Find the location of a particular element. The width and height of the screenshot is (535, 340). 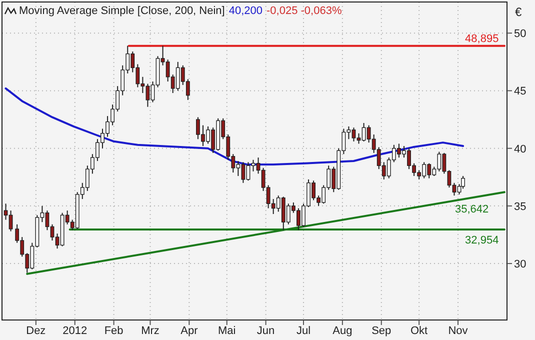

x-tick-label: Aug is located at coordinates (342, 331).